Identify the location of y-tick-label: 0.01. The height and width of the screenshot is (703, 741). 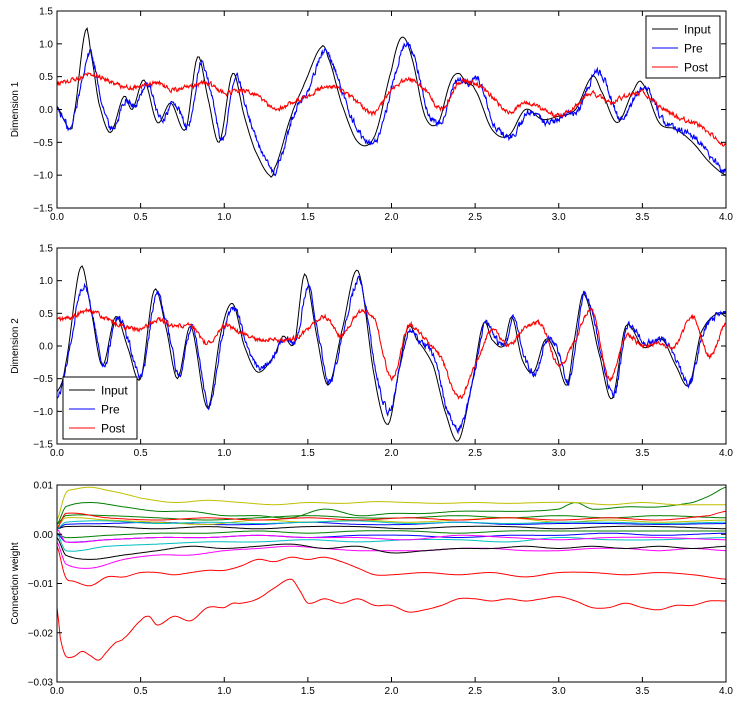
(44, 486).